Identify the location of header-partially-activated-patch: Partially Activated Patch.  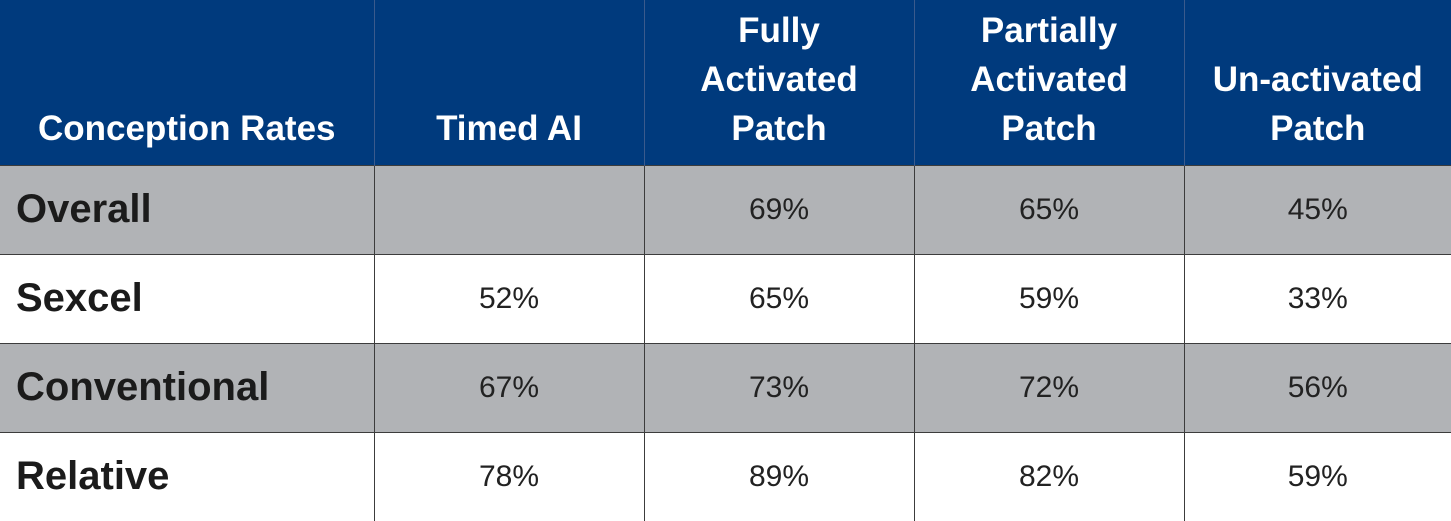
(1048, 82).